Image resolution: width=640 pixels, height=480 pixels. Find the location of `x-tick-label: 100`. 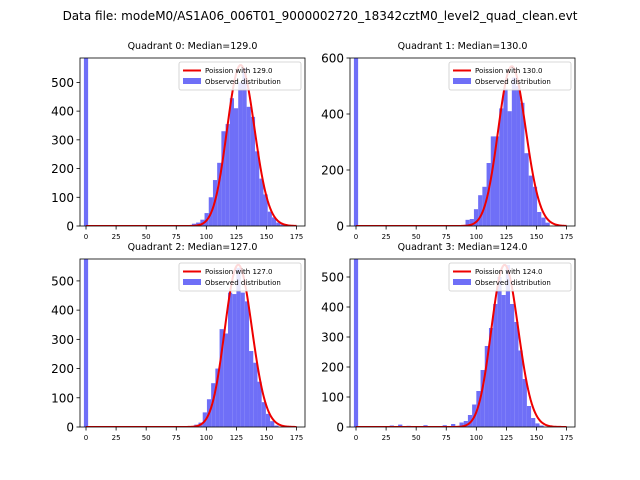

x-tick-label: 100 is located at coordinates (206, 237).